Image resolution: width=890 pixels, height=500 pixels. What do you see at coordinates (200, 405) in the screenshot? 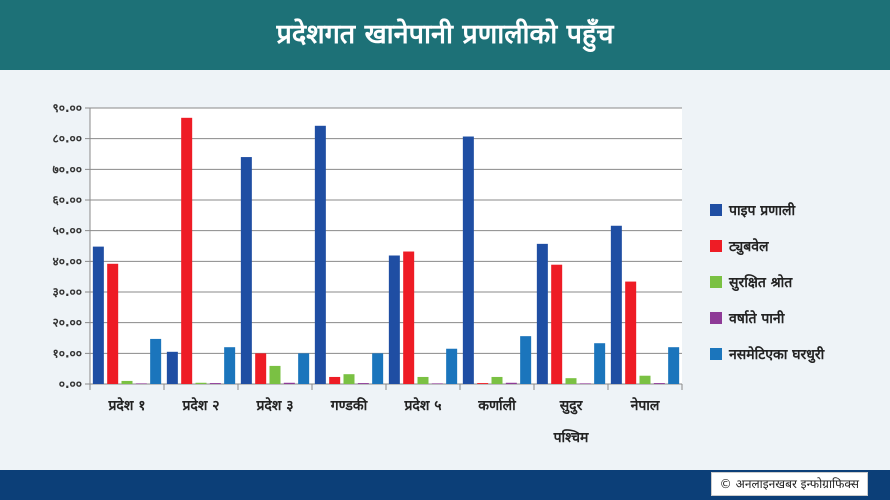
I see `x-tick-label: प्रदेश २` at bounding box center [200, 405].